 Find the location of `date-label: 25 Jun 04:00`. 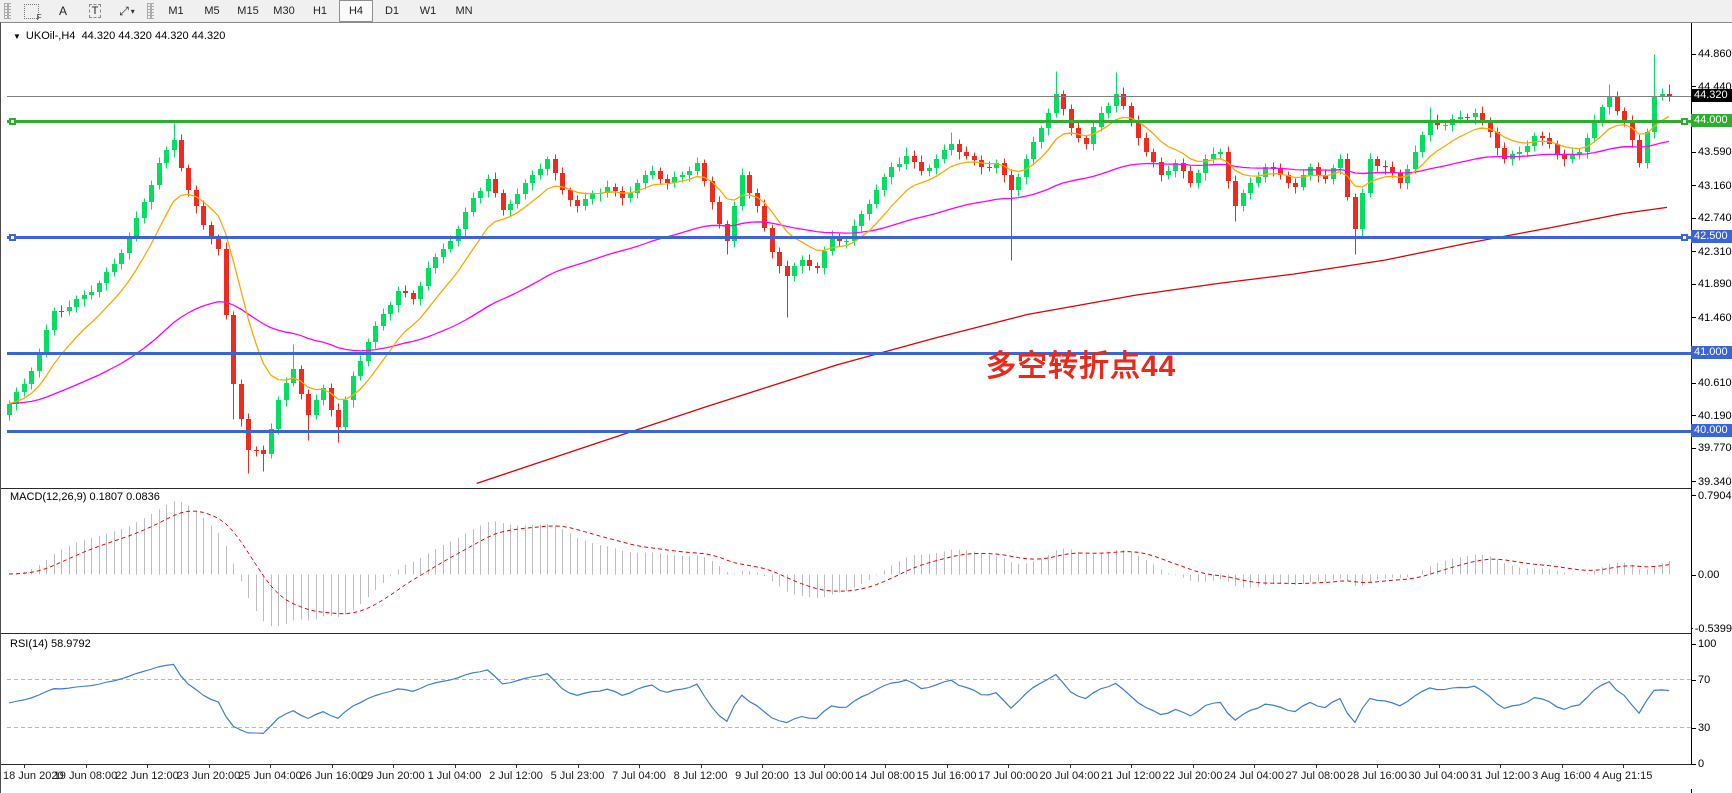

date-label: 25 Jun 04:00 is located at coordinates (270, 776).